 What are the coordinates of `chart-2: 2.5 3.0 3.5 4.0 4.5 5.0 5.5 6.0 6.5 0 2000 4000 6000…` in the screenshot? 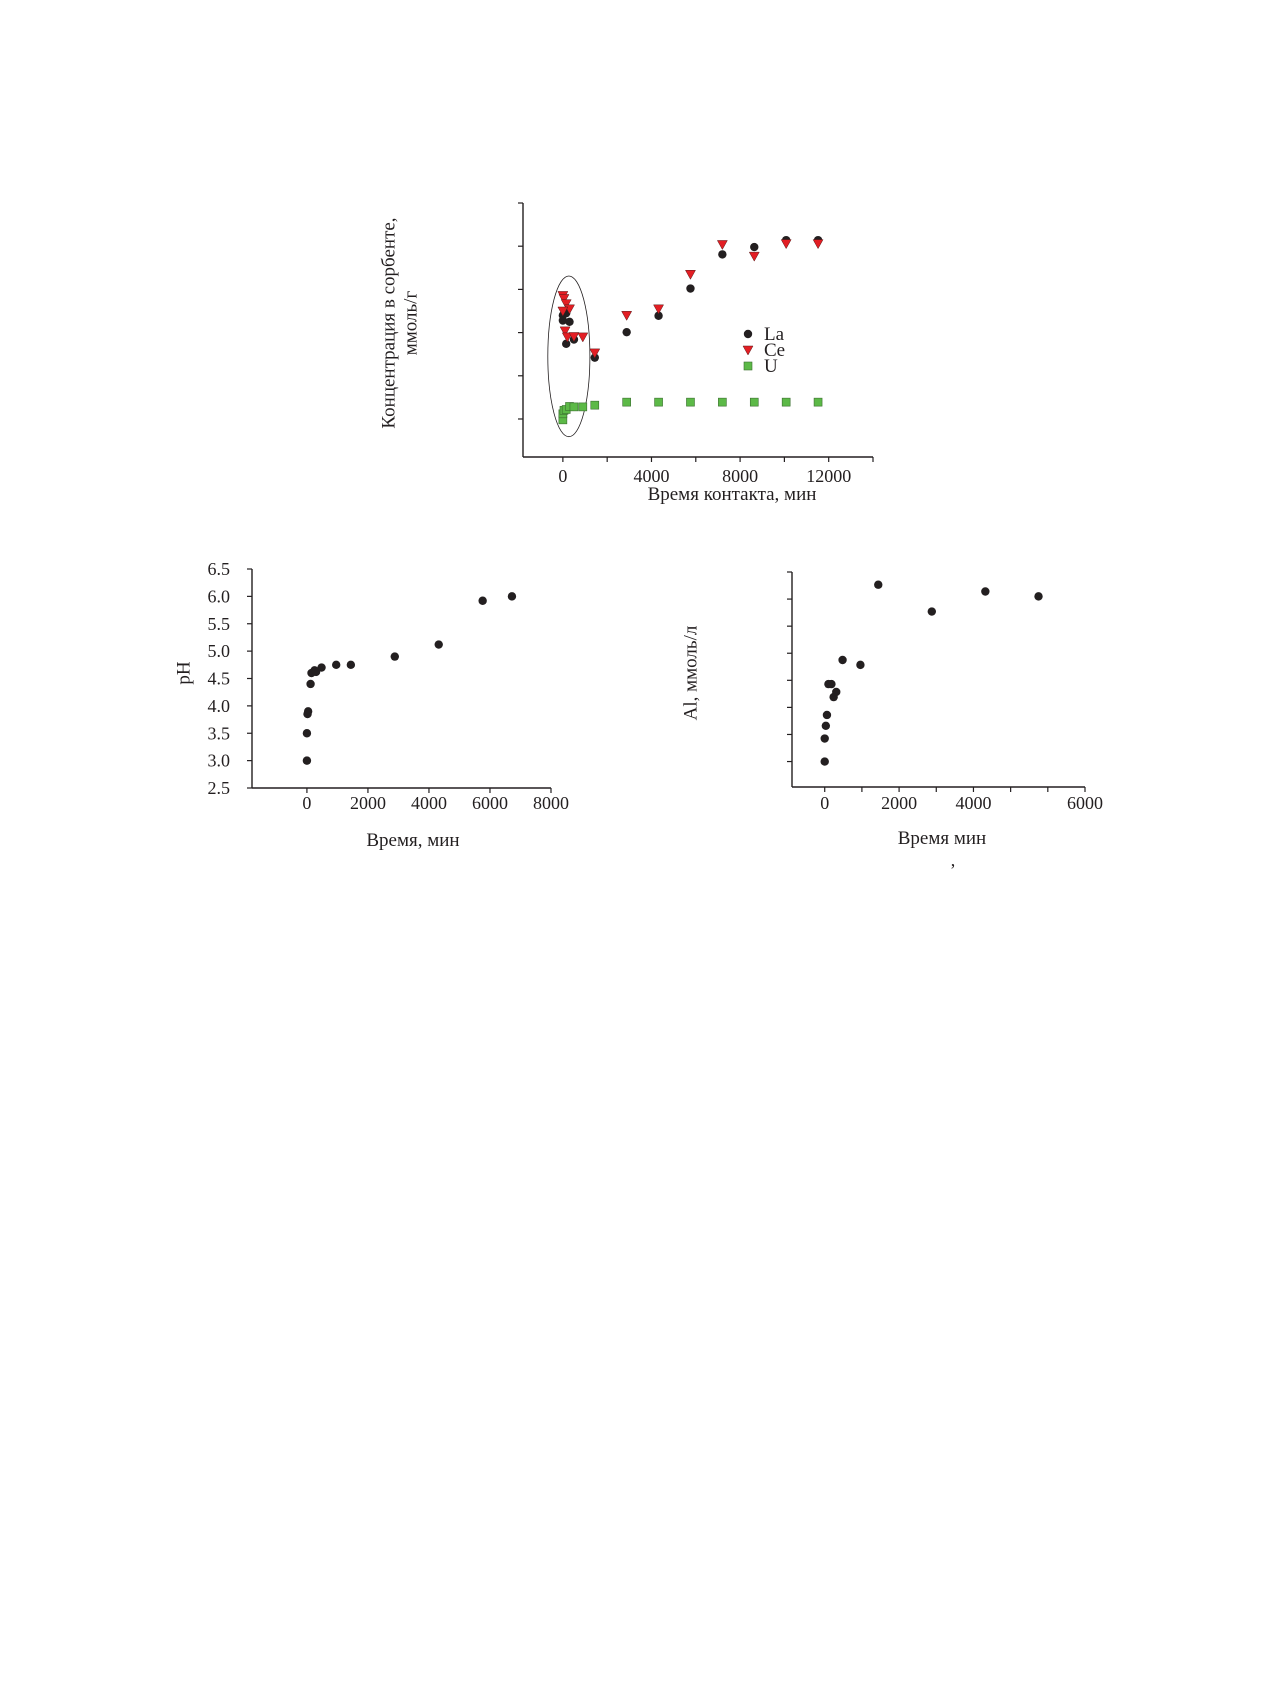 It's located at (371, 705).